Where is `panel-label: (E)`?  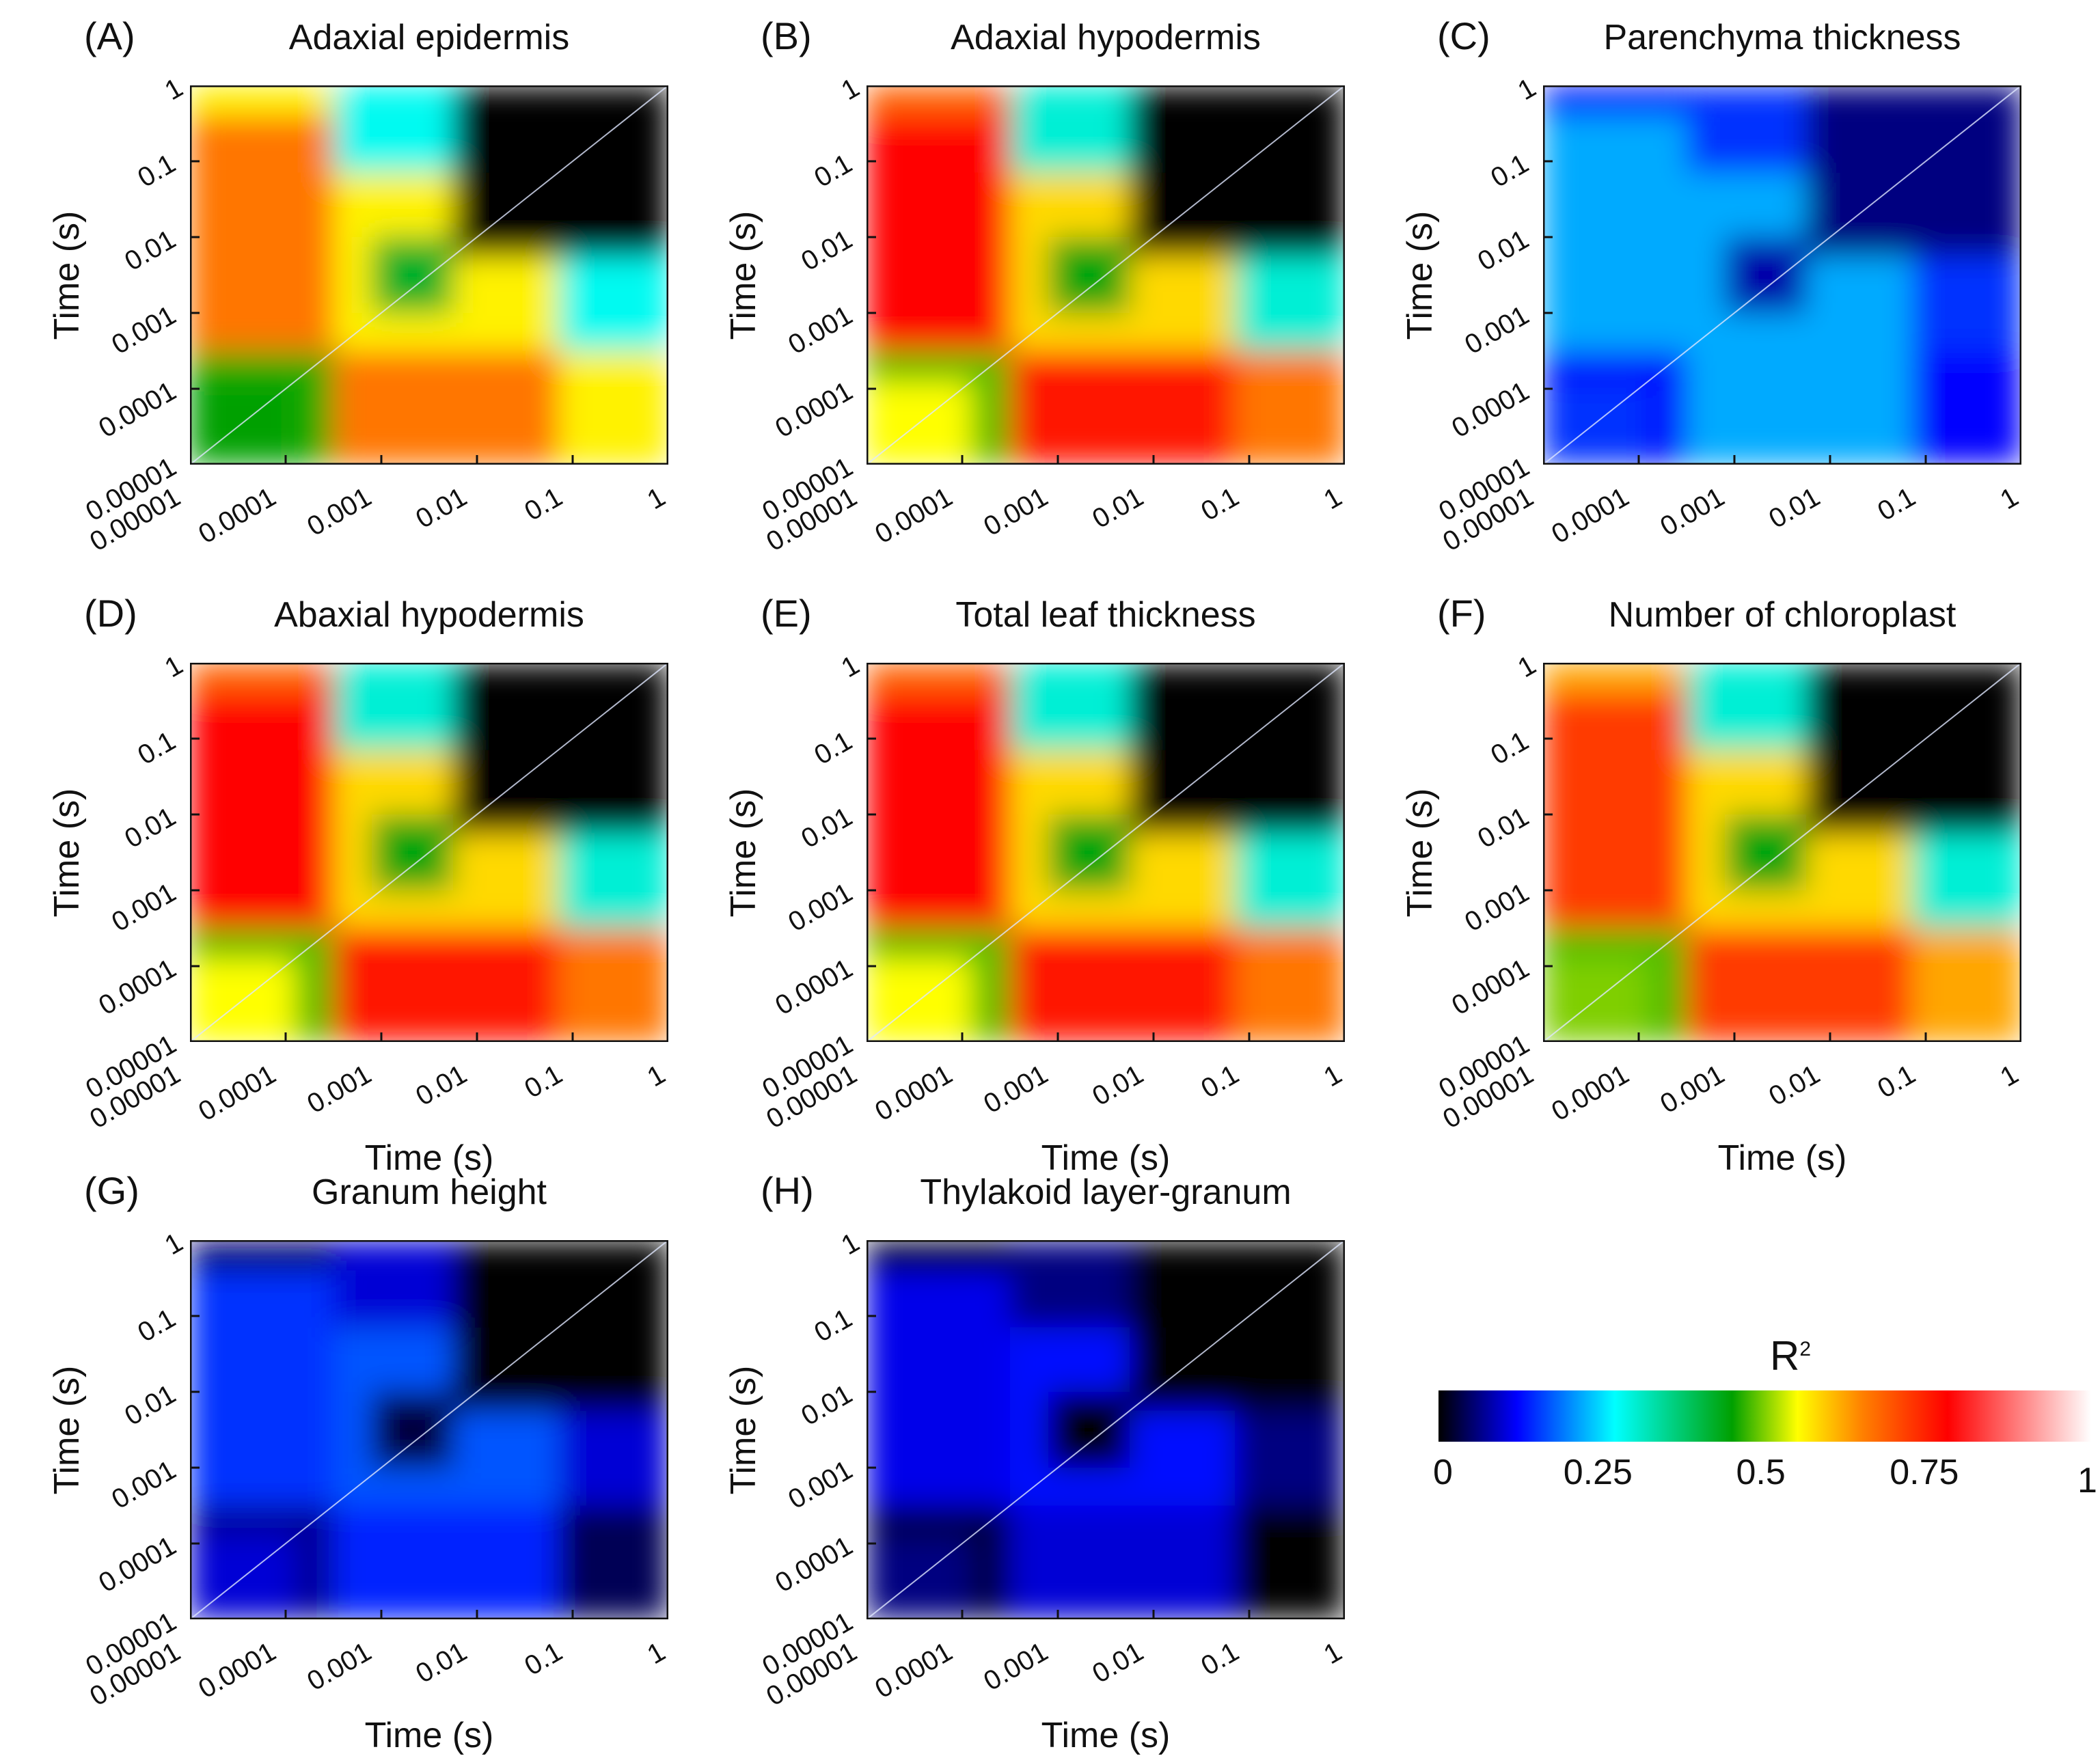 panel-label: (E) is located at coordinates (786, 613).